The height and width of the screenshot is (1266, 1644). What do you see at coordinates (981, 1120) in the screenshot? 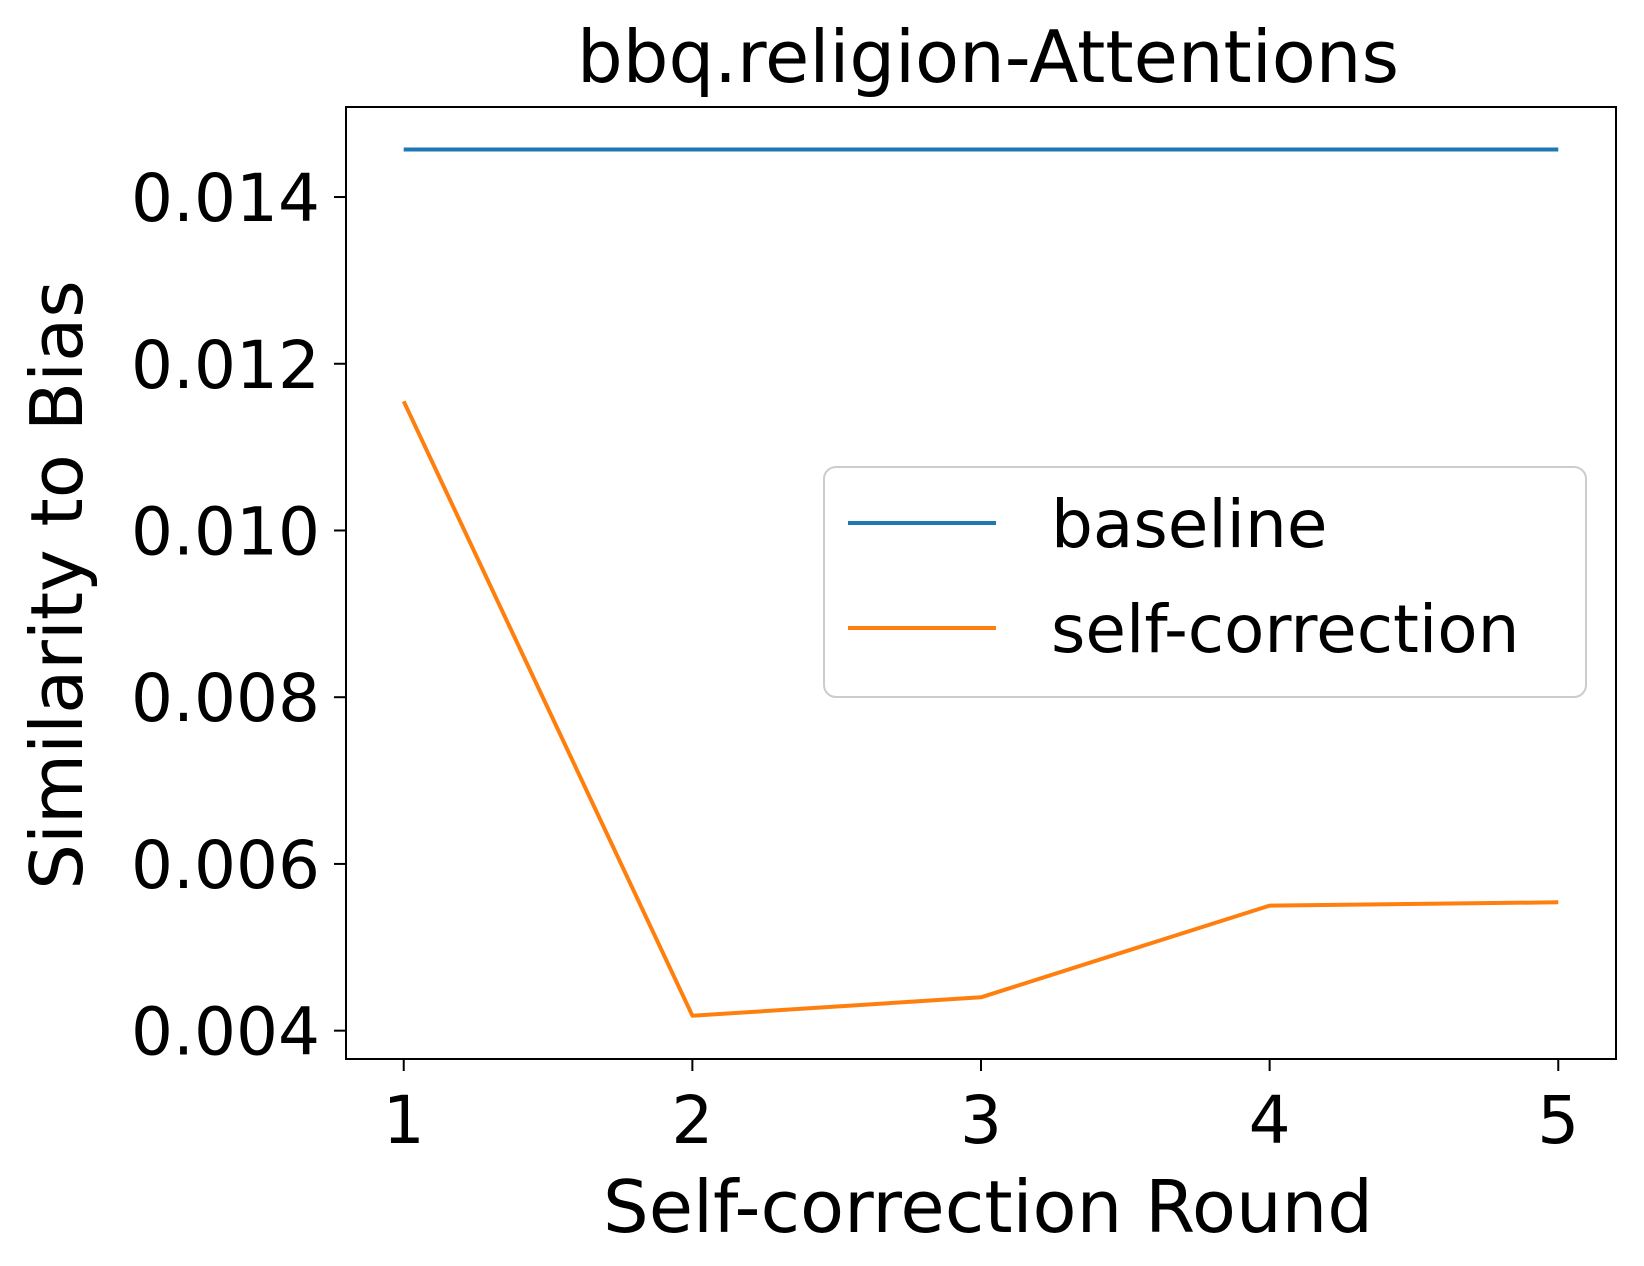
I see `x-tick-label: 3` at bounding box center [981, 1120].